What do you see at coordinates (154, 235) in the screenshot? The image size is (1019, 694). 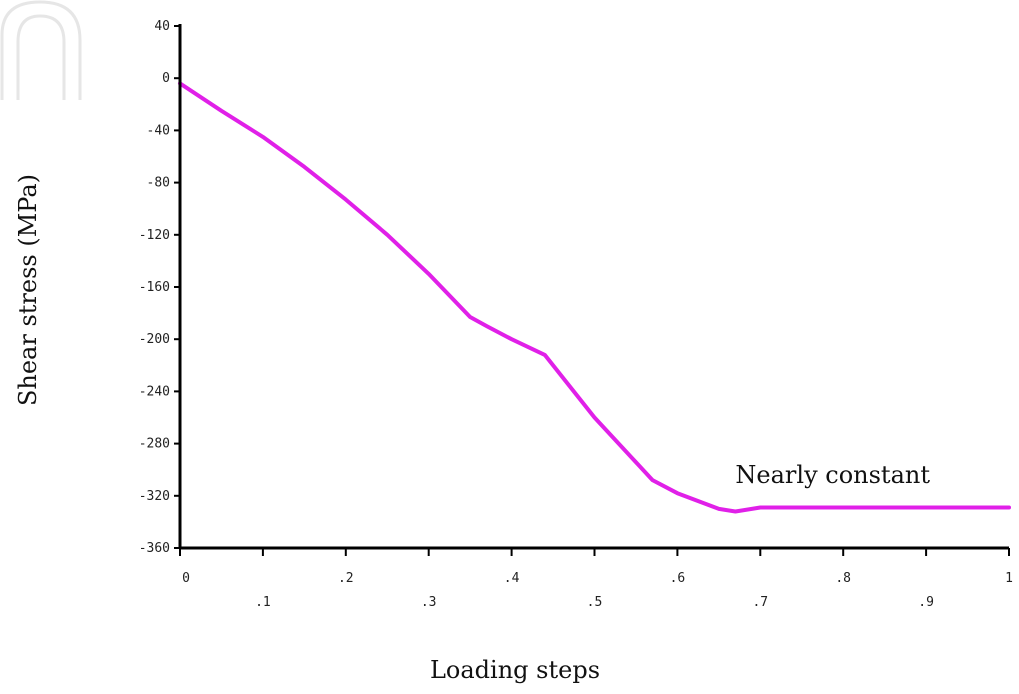 I see `y-tick-label: -120` at bounding box center [154, 235].